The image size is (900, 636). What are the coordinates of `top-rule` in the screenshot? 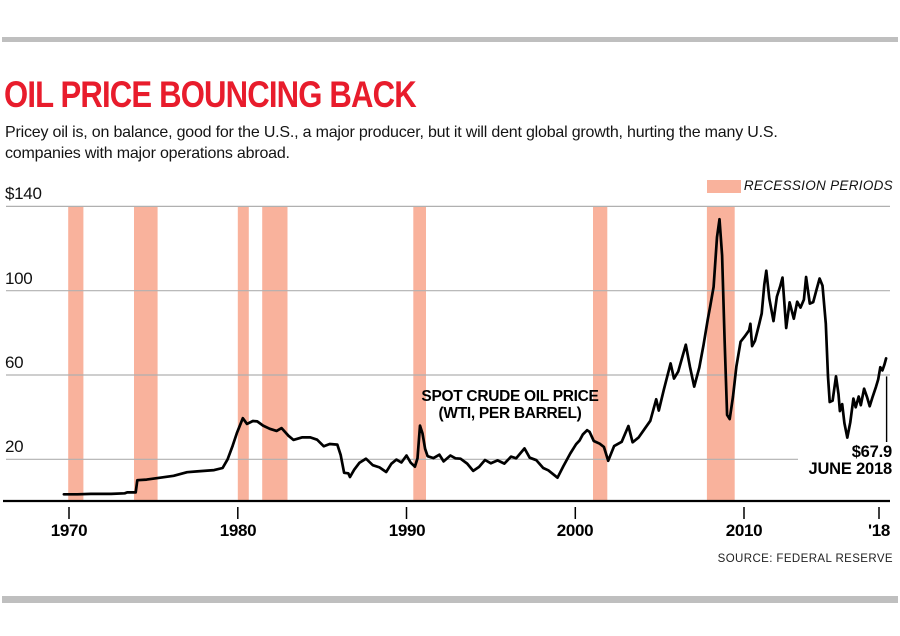 It's located at (450, 39).